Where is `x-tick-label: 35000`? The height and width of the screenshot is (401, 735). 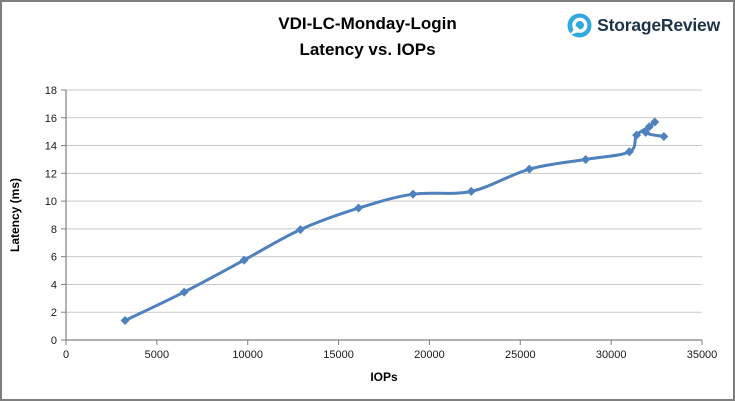 x-tick-label: 35000 is located at coordinates (702, 355).